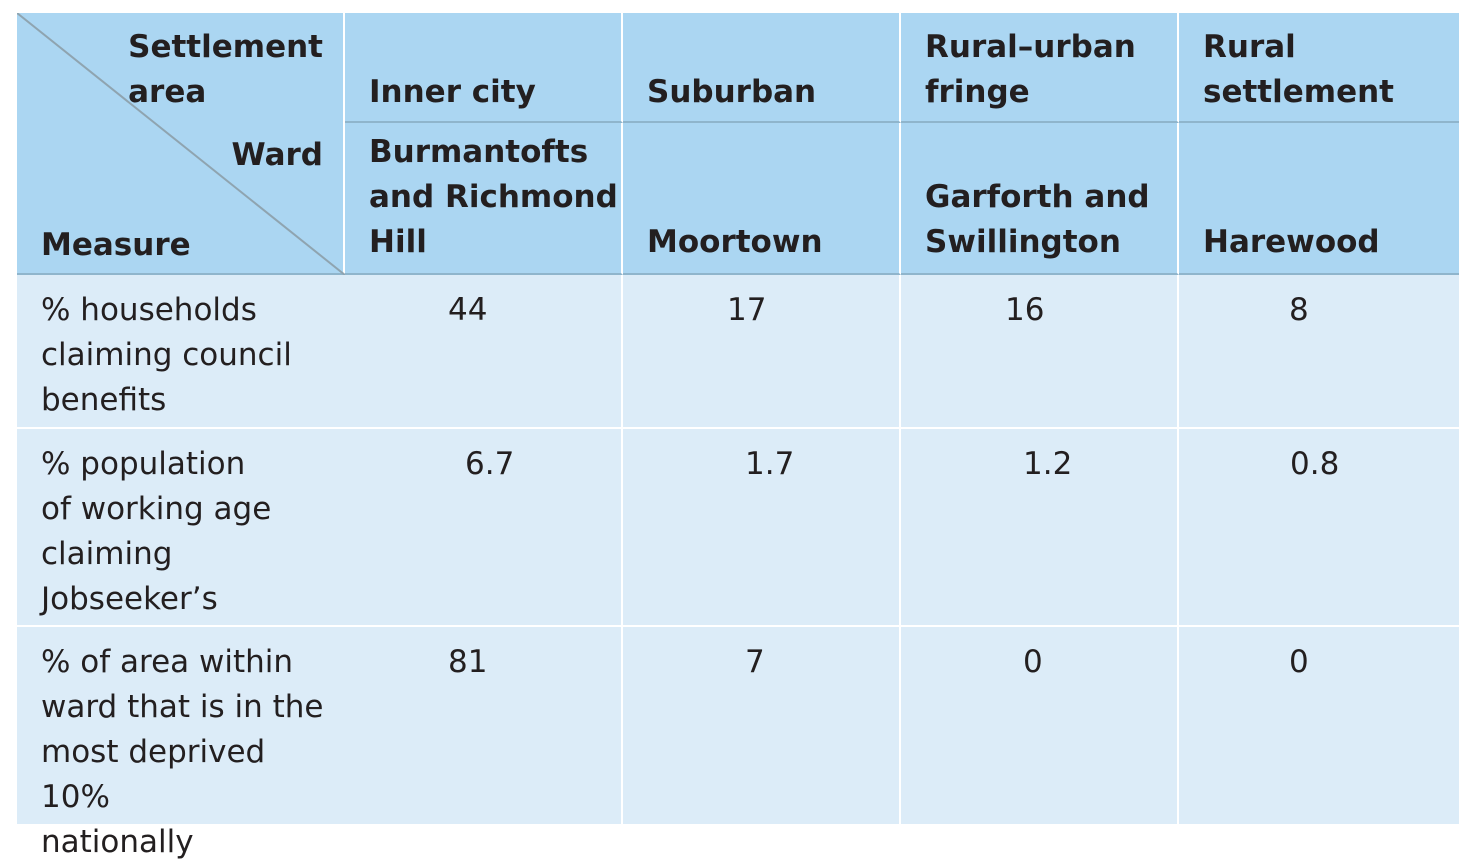  What do you see at coordinates (735, 242) in the screenshot?
I see `ward-label: Moortown` at bounding box center [735, 242].